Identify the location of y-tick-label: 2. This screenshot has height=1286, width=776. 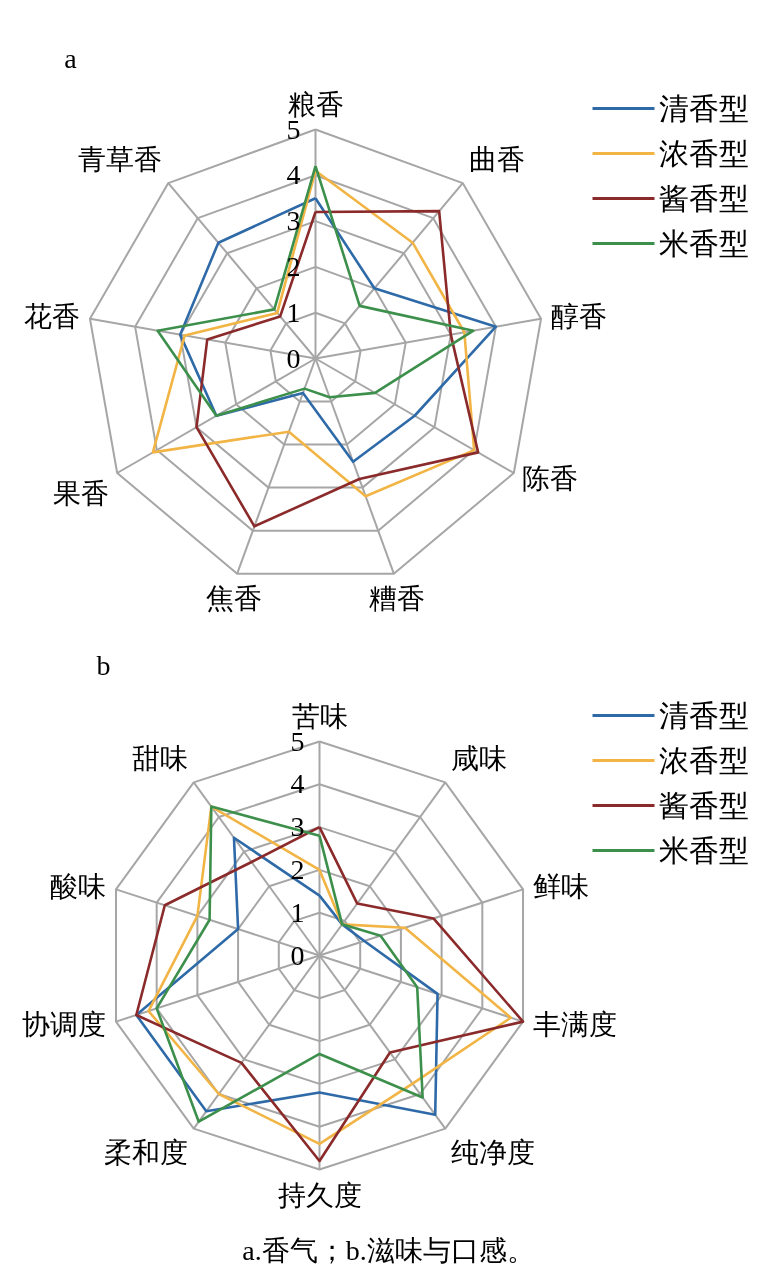
(297, 869).